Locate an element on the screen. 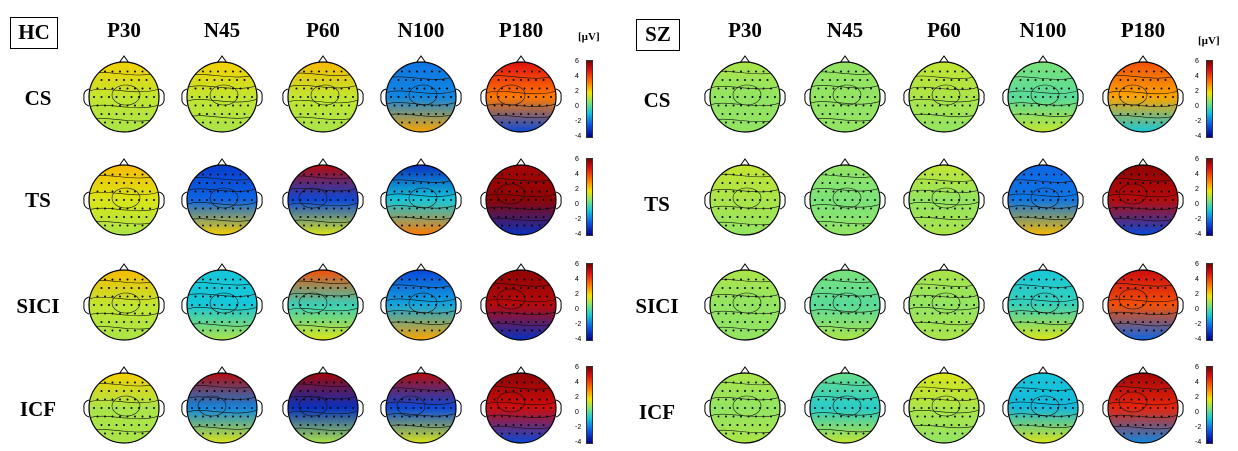 The width and height of the screenshot is (1238, 451). col-header-p180: P180 is located at coordinates (1143, 30).